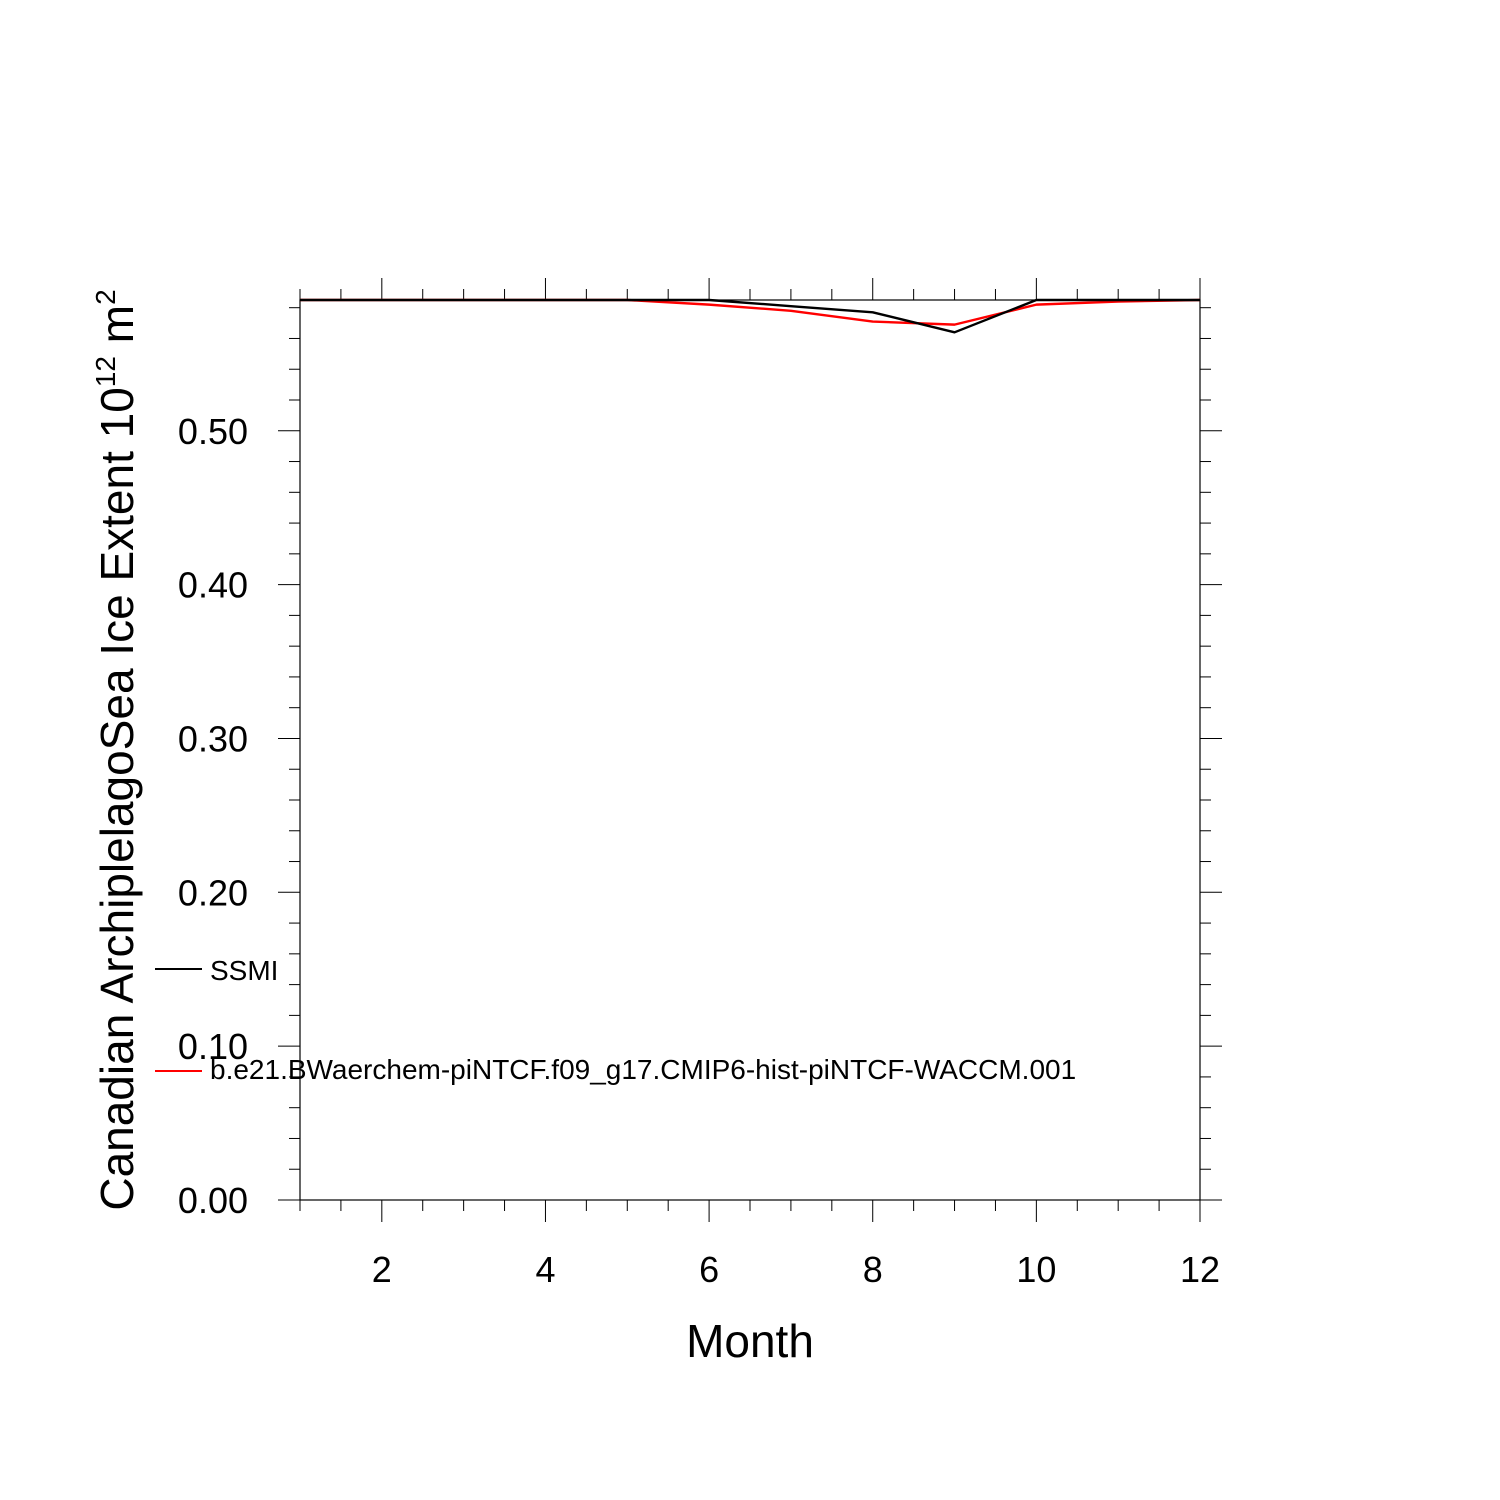 The height and width of the screenshot is (1500, 1500). Describe the element at coordinates (382, 1269) in the screenshot. I see `x-tick-label: 2` at that location.